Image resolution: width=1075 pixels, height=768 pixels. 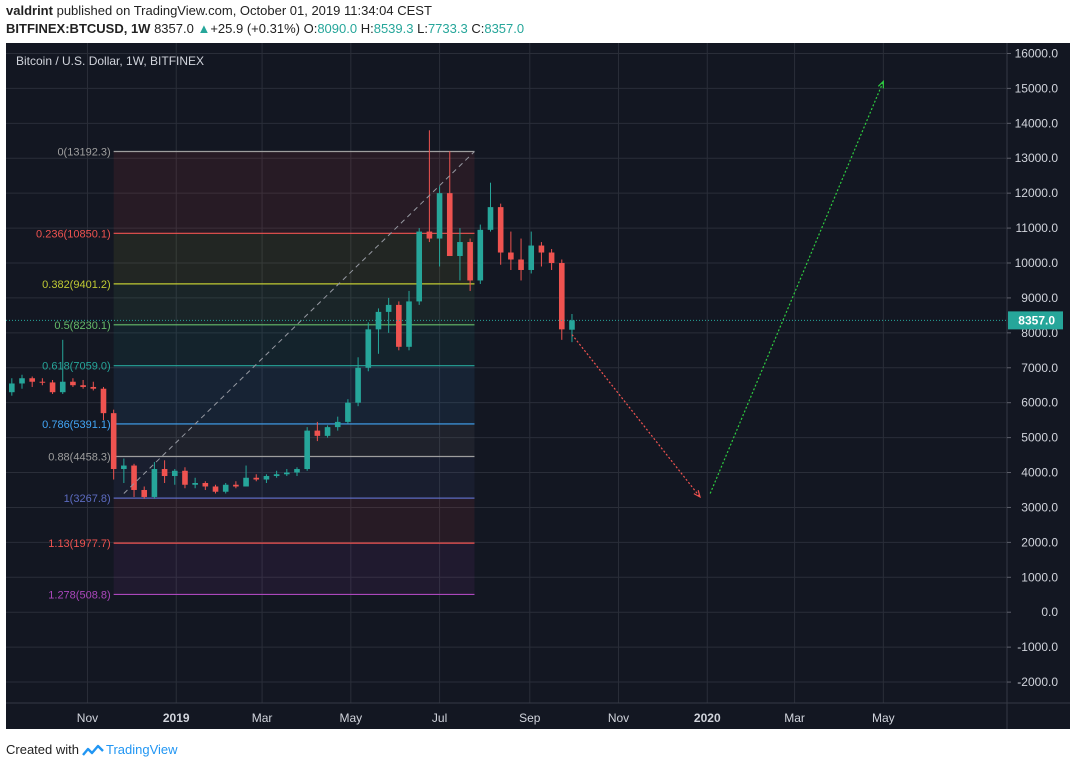 I want to click on fib-level-label: 1.13(1977.7), so click(x=79, y=544).